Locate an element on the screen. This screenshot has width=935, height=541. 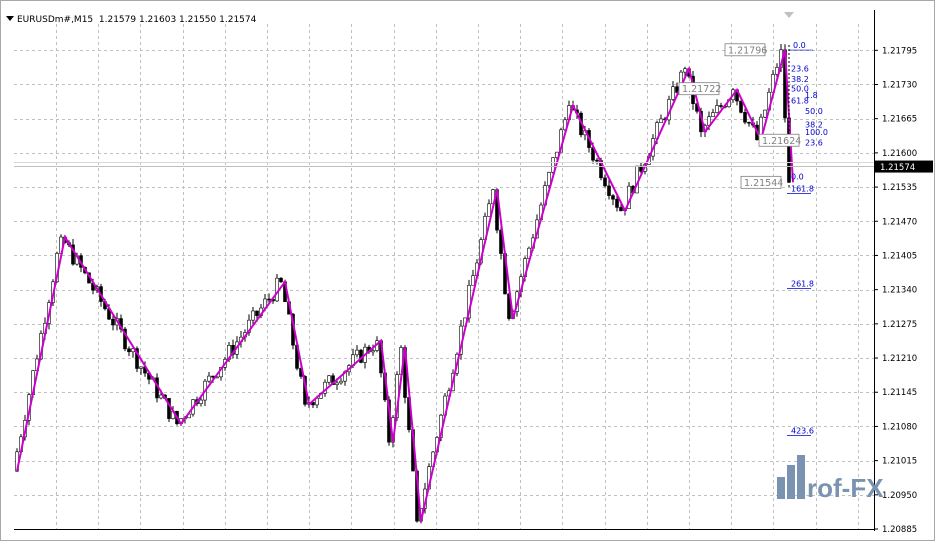
axis-tick-label: 1.21535 is located at coordinates (899, 188).